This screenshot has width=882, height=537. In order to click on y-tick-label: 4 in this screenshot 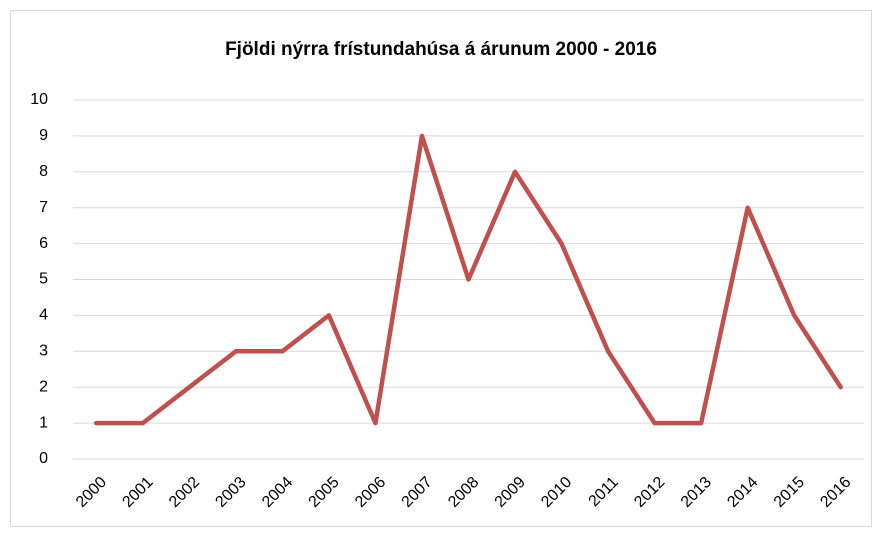, I will do `click(43, 315)`.